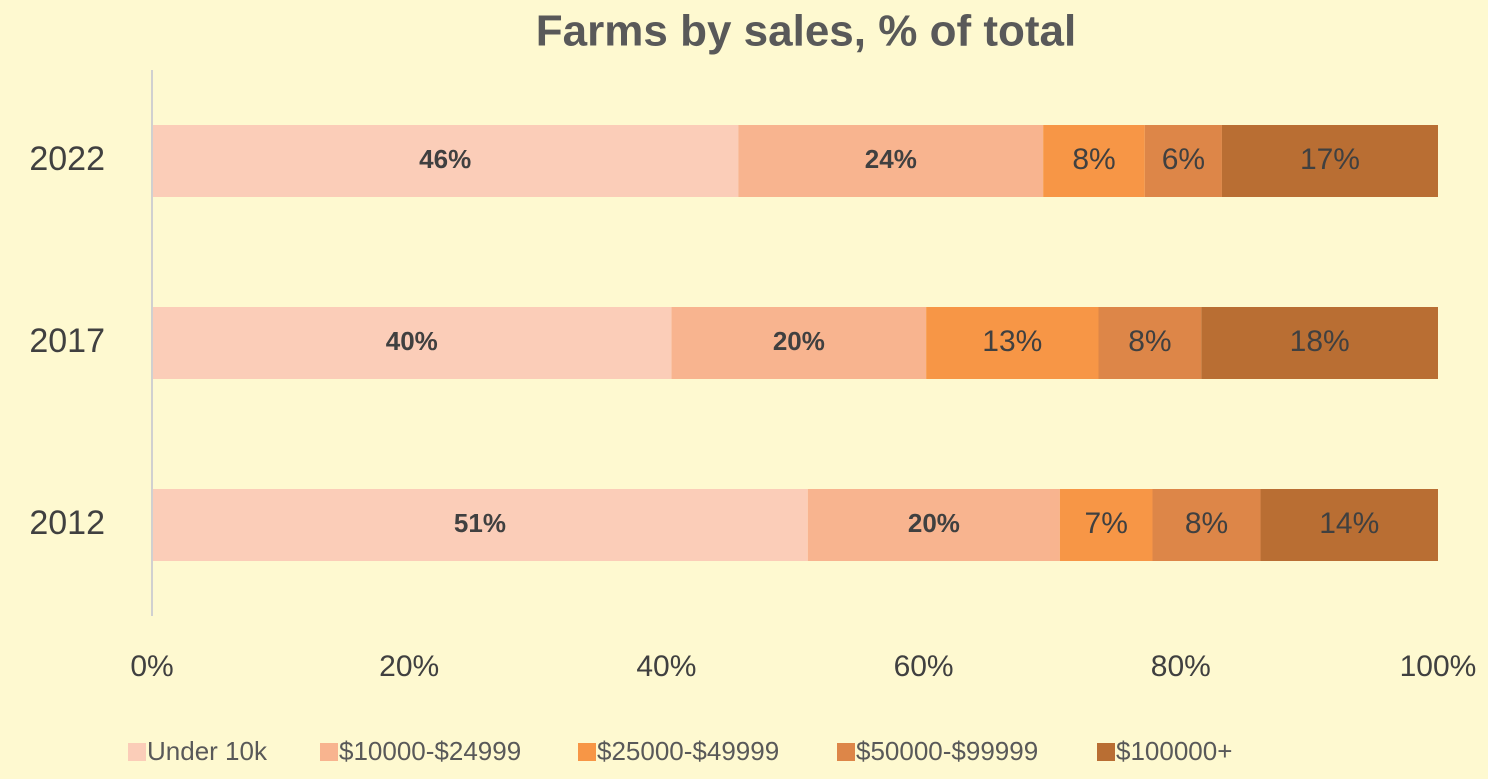 The image size is (1488, 779). Describe the element at coordinates (409, 666) in the screenshot. I see `x-tick-label: 20%` at that location.